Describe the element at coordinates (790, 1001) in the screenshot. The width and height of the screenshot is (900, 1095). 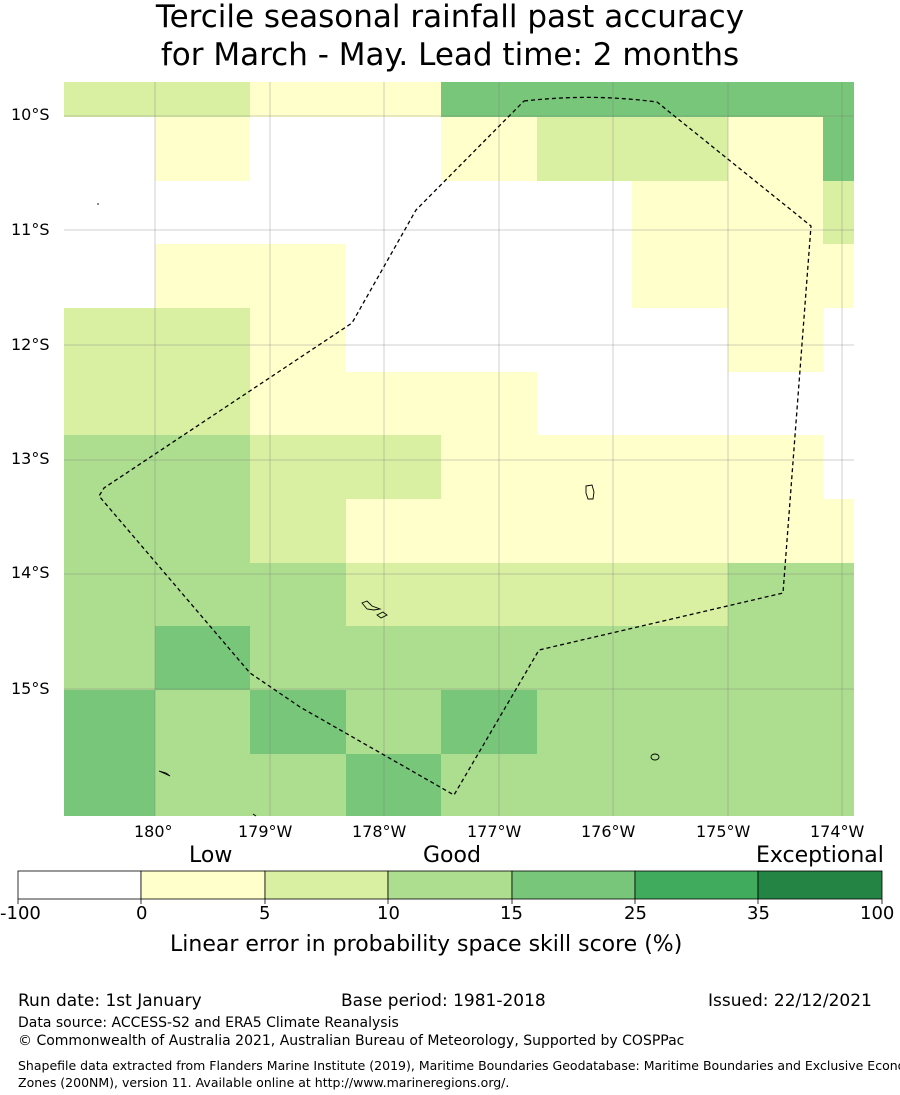
I see `issued-date: Issued: 22/12/2021` at that location.